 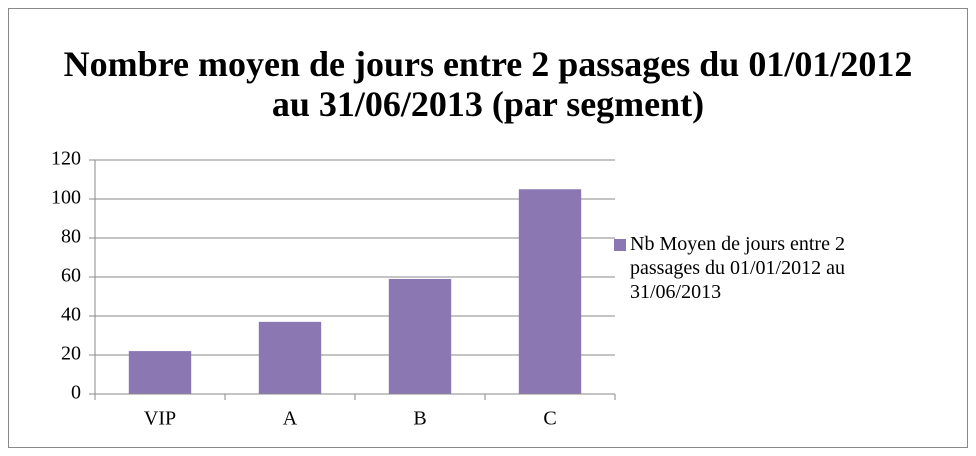 What do you see at coordinates (71, 354) in the screenshot?
I see `y-tick-label: 20` at bounding box center [71, 354].